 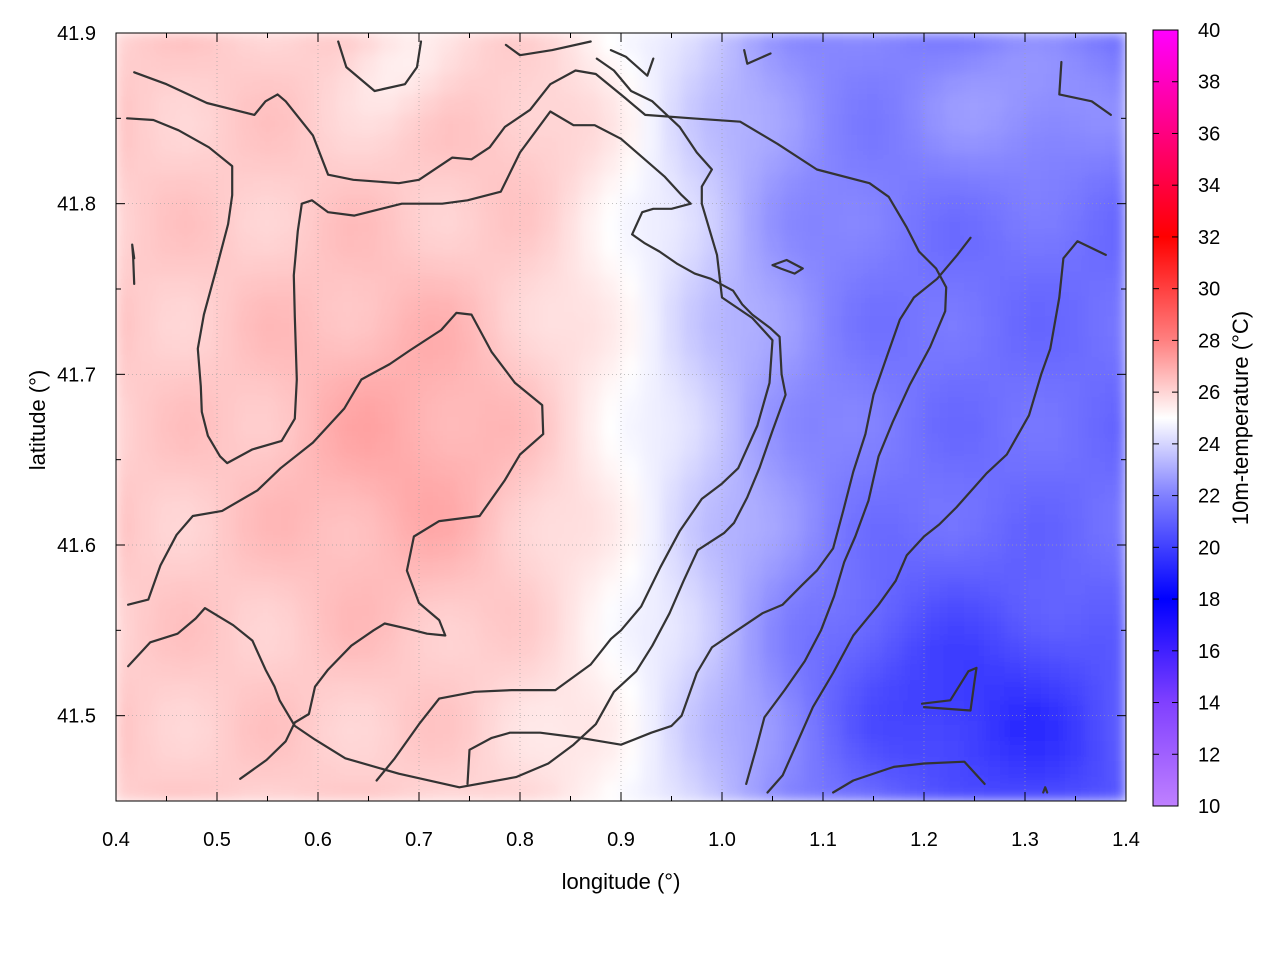 What do you see at coordinates (1085, 88) in the screenshot?
I see `contour-line` at bounding box center [1085, 88].